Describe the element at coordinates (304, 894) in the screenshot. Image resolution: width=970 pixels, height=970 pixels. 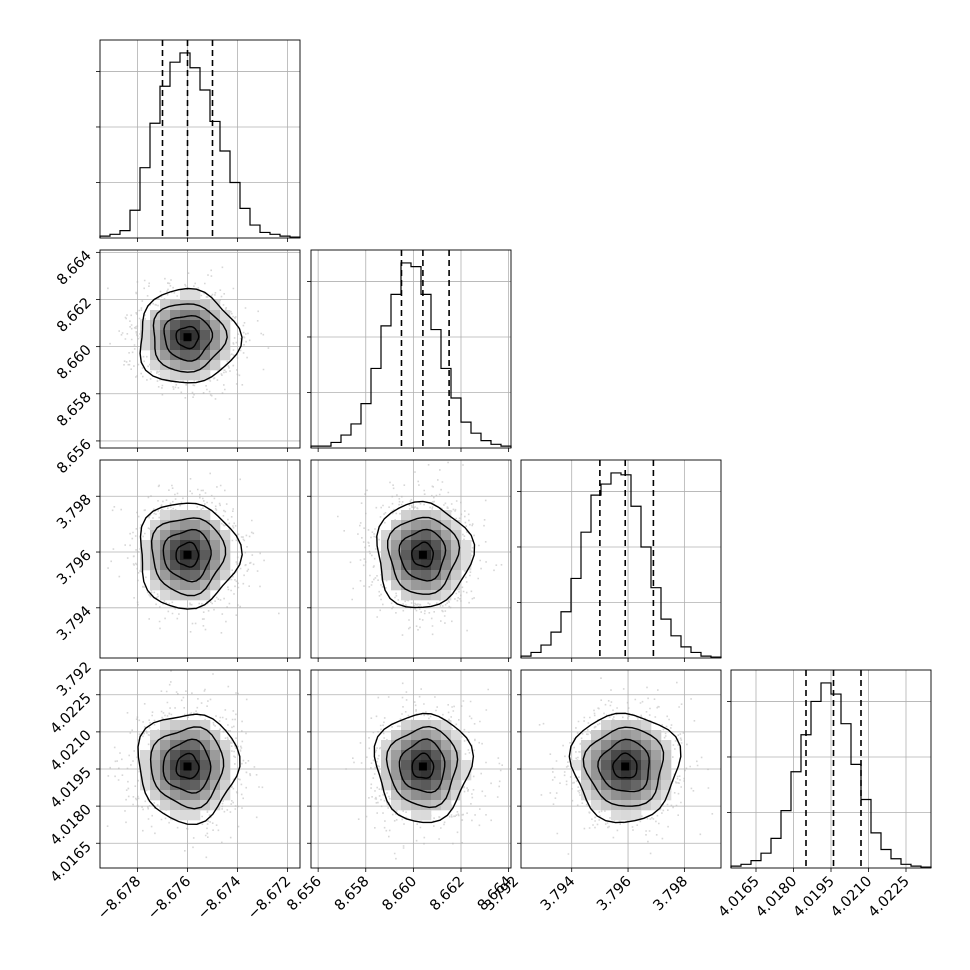
I see `x-tick-label: 8.656` at that location.